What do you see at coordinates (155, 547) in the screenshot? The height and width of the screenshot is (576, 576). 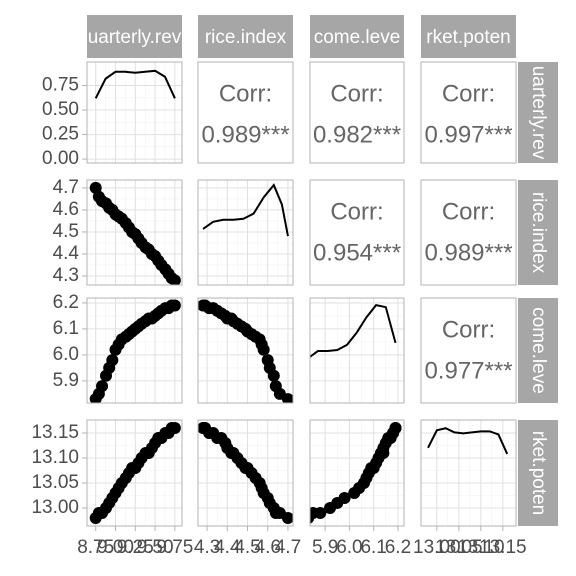 I see `x-tick-label: 9.50` at bounding box center [155, 547].